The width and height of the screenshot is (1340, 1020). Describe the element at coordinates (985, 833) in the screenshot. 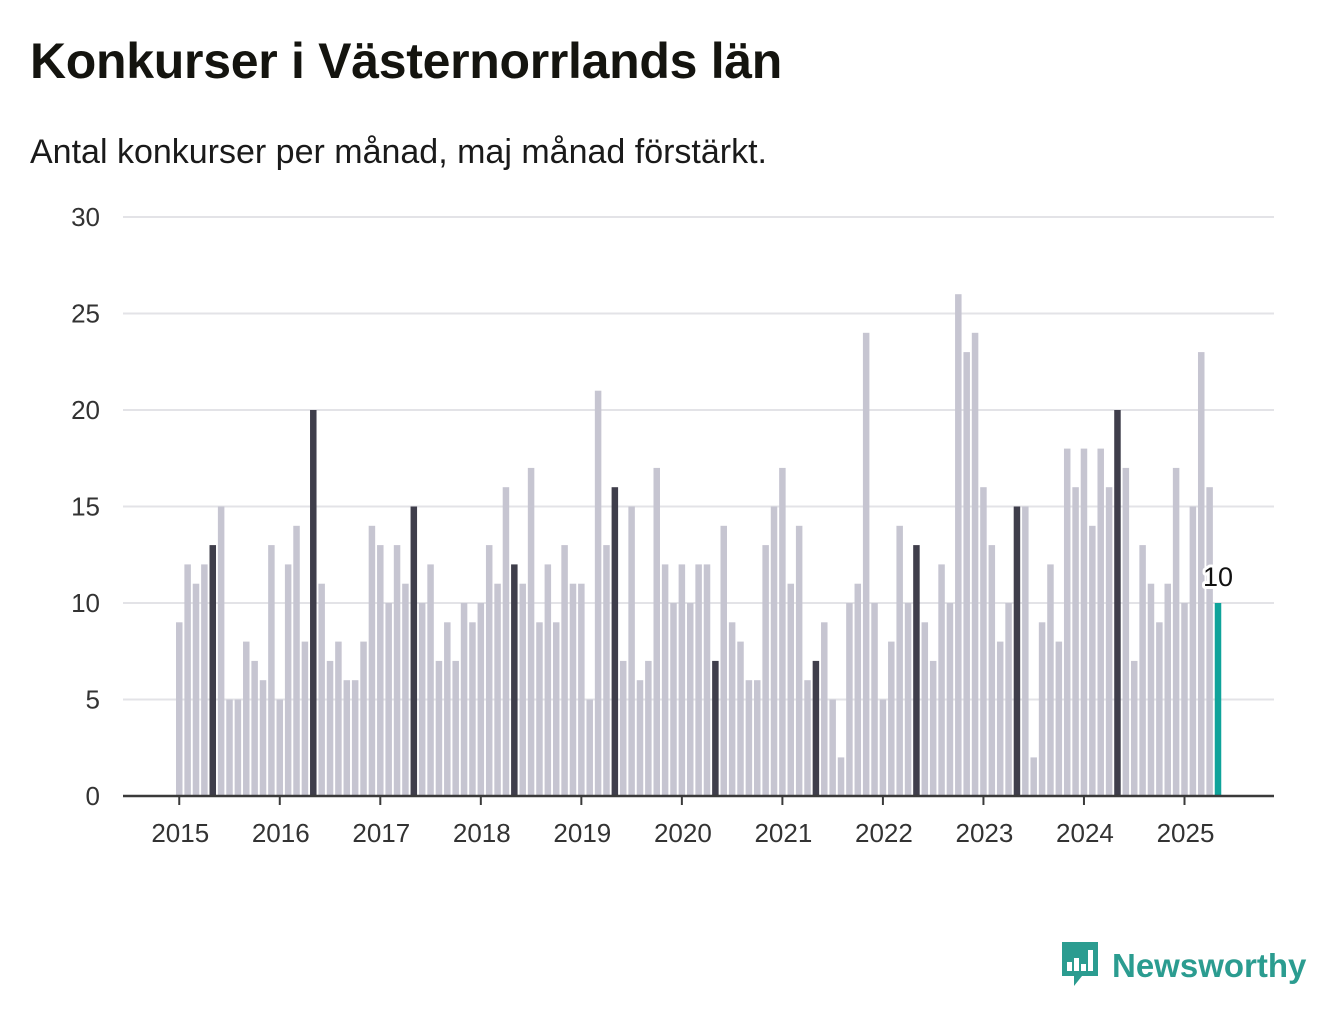

I see `x-tick-label: 2023` at that location.